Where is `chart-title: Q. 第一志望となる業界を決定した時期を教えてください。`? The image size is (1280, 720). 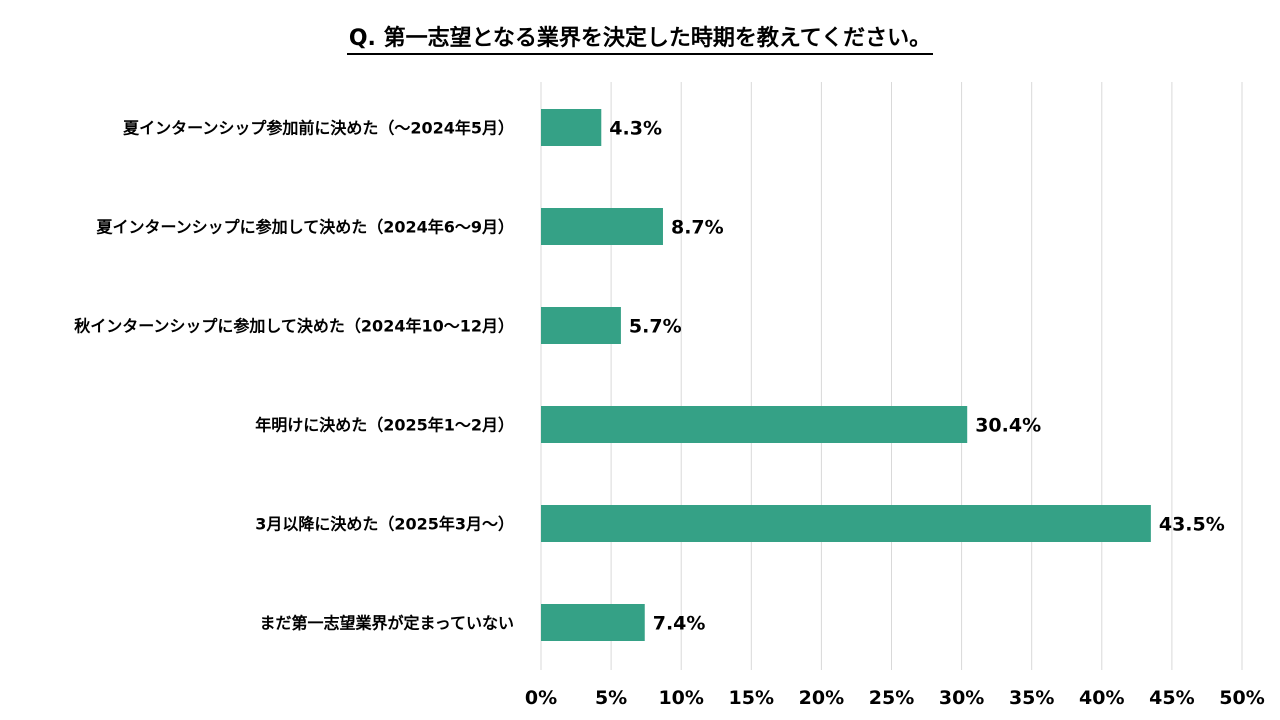 chart-title: Q. 第一志望となる業界を決定した時期を教えてください。 is located at coordinates (640, 37).